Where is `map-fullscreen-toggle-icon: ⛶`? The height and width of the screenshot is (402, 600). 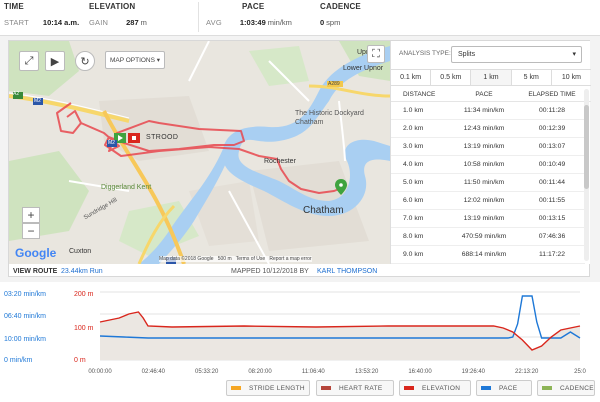
map-fullscreen-toggle-icon: ⛶ is located at coordinates (376, 54).